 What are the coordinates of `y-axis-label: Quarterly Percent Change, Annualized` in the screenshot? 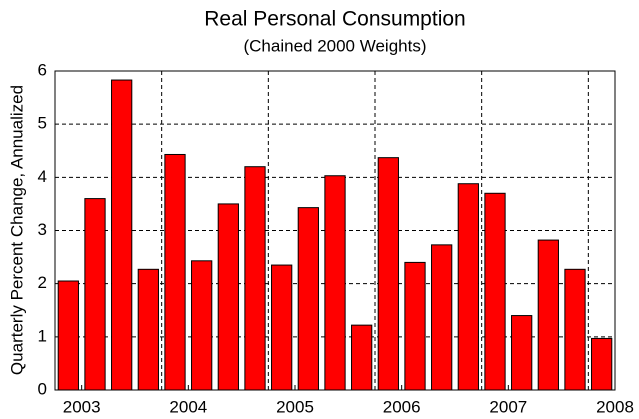 It's located at (16, 230).